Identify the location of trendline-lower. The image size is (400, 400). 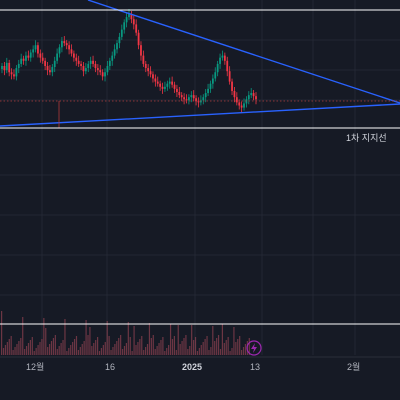
(200, 115).